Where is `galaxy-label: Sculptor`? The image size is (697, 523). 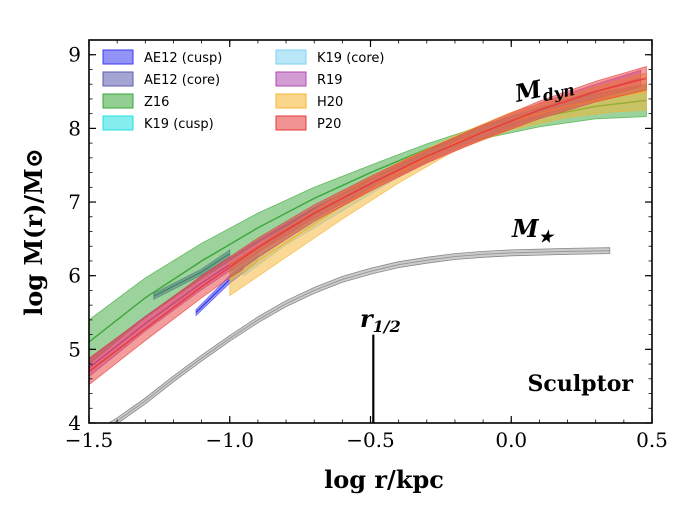 galaxy-label: Sculptor is located at coordinates (581, 384).